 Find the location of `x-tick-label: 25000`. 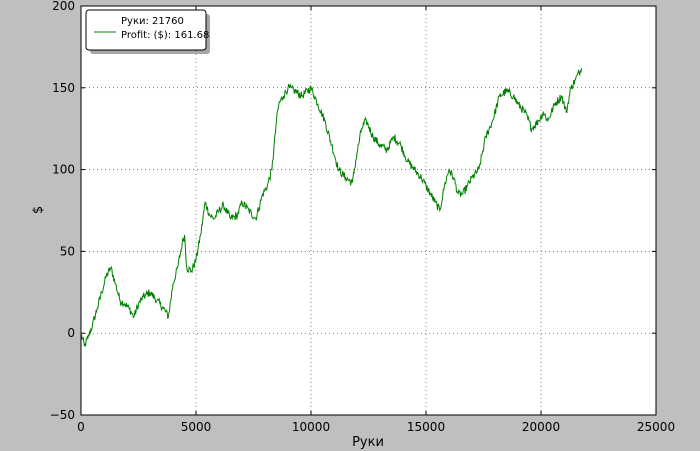

x-tick-label: 25000 is located at coordinates (656, 427).